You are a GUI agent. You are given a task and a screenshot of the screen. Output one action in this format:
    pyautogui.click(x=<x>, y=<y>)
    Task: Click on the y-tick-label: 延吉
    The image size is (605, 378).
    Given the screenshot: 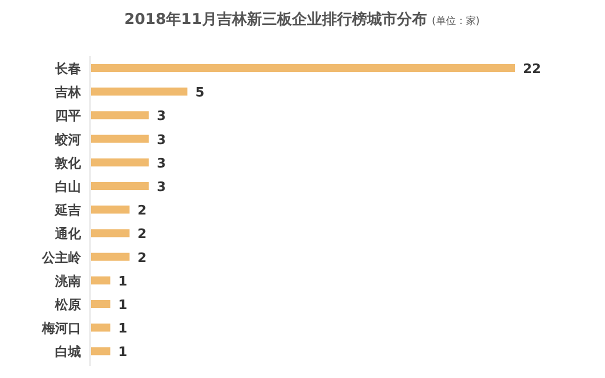 What is the action you would take?
    pyautogui.click(x=67, y=211)
    